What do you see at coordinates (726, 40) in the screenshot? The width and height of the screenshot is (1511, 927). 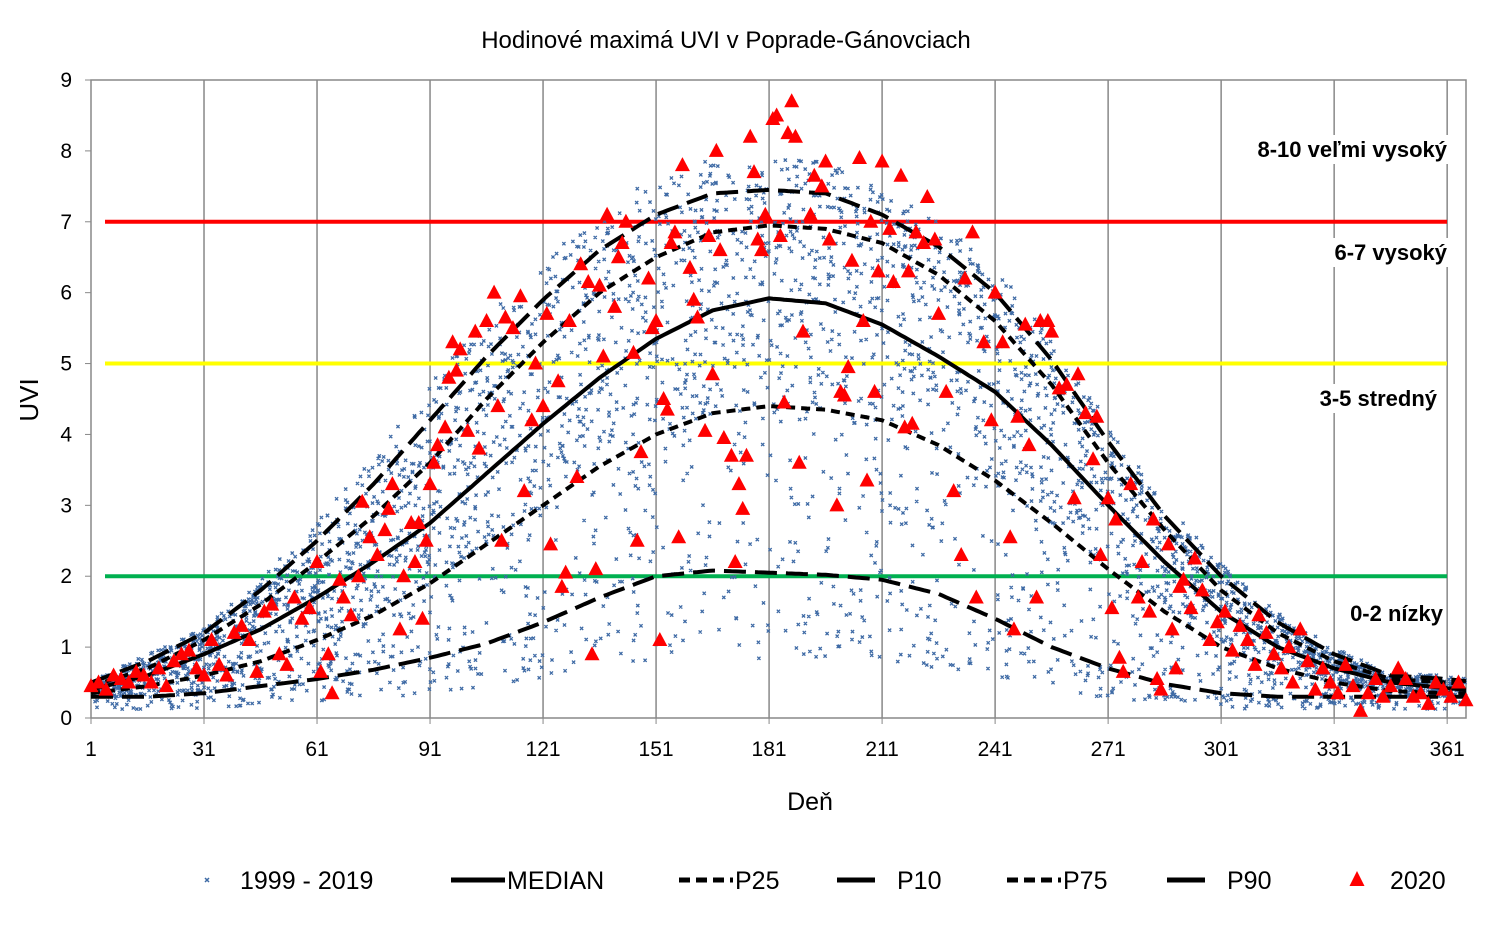 I see `chart-title: Hodinové maximá UVI v Poprade-Gánovciach` at bounding box center [726, 40].